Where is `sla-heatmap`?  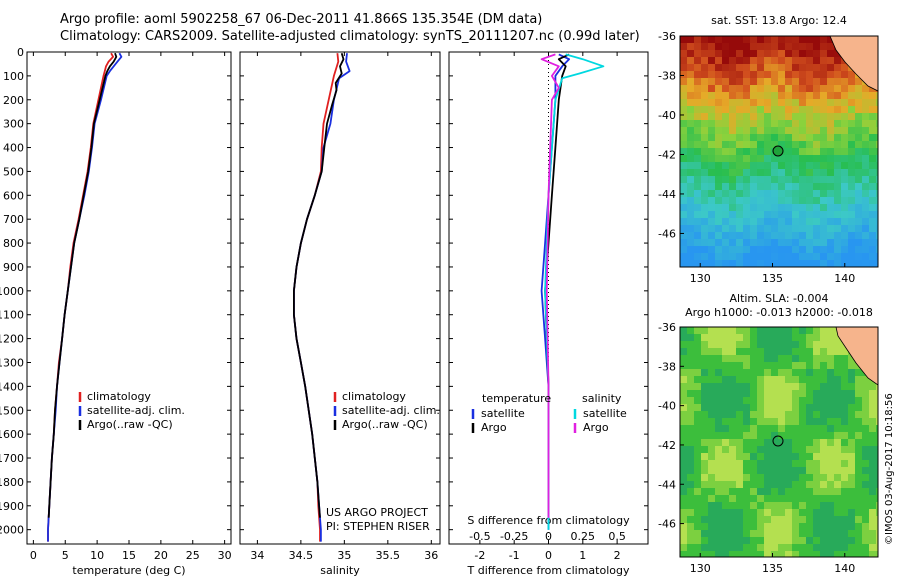 sla-heatmap is located at coordinates (779, 442).